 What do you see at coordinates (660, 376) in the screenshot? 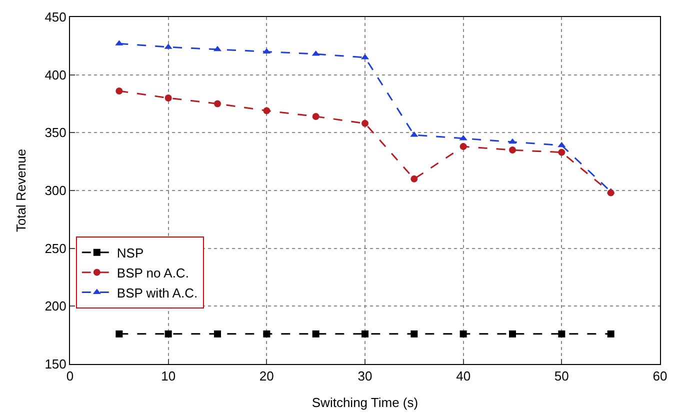
I see `x-tick-label: 60` at bounding box center [660, 376].